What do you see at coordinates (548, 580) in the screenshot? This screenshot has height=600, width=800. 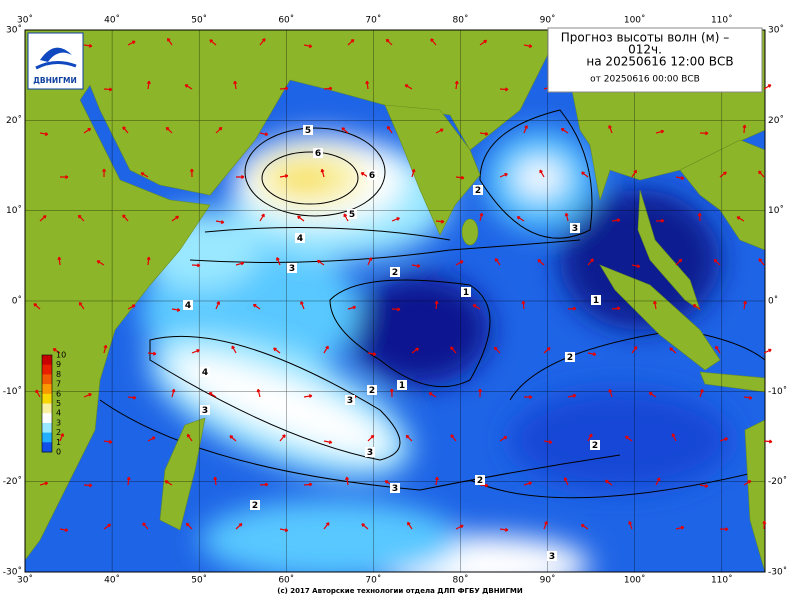 I see `lon-label: 90˚` at bounding box center [548, 580].